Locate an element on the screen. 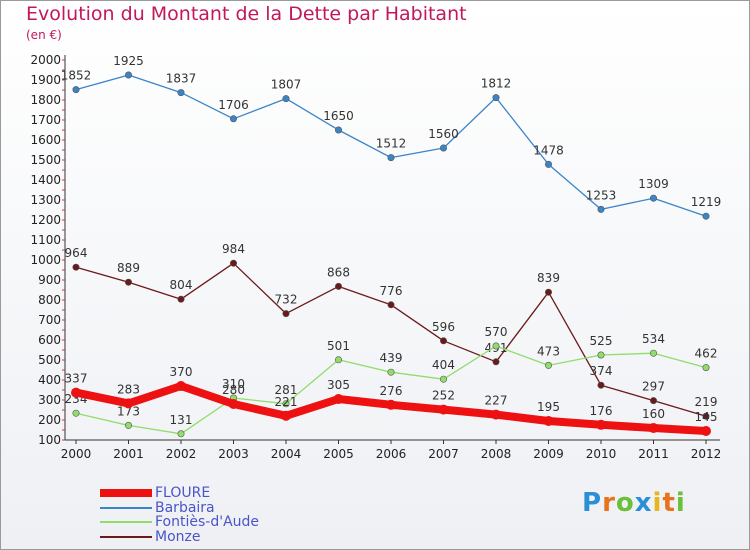 The width and height of the screenshot is (750, 550). x-tick-label: 2011 is located at coordinates (653, 454).